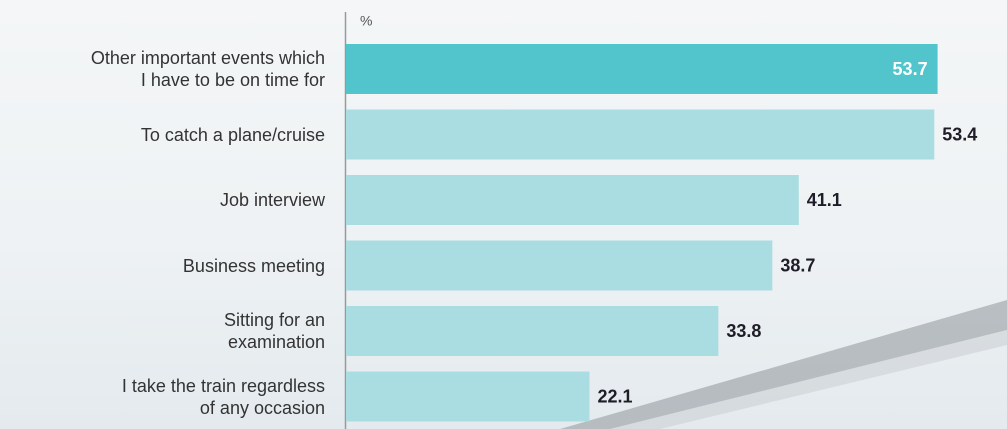 The width and height of the screenshot is (1007, 429). I want to click on category-label: Sitting for an examination, so click(274, 331).